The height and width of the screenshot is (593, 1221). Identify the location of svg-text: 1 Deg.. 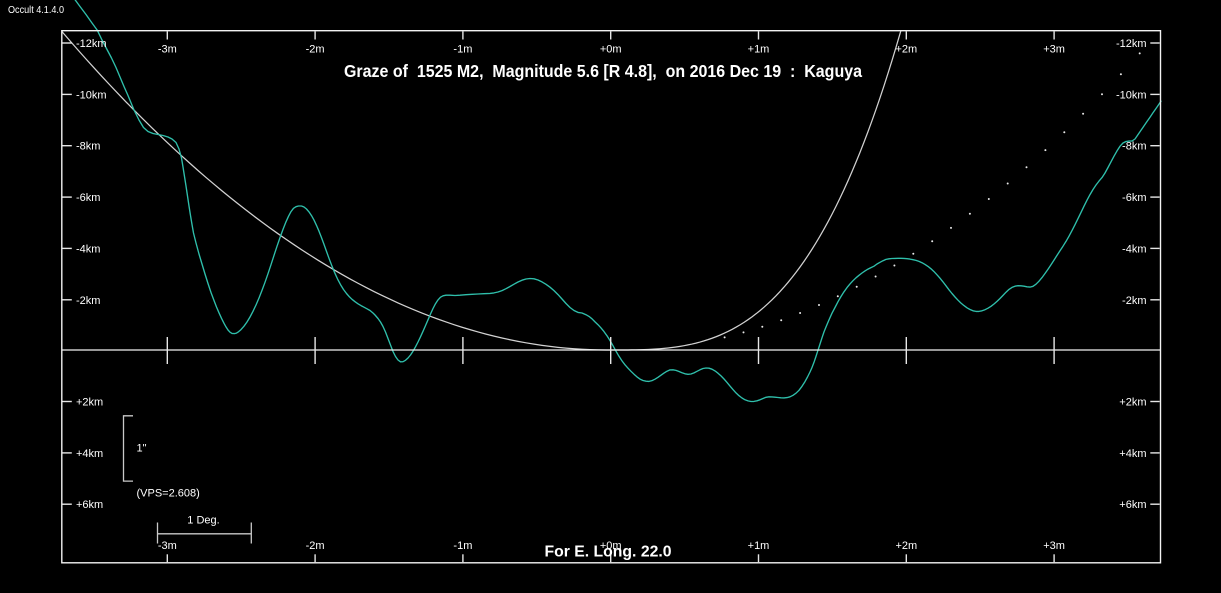
(203, 521).